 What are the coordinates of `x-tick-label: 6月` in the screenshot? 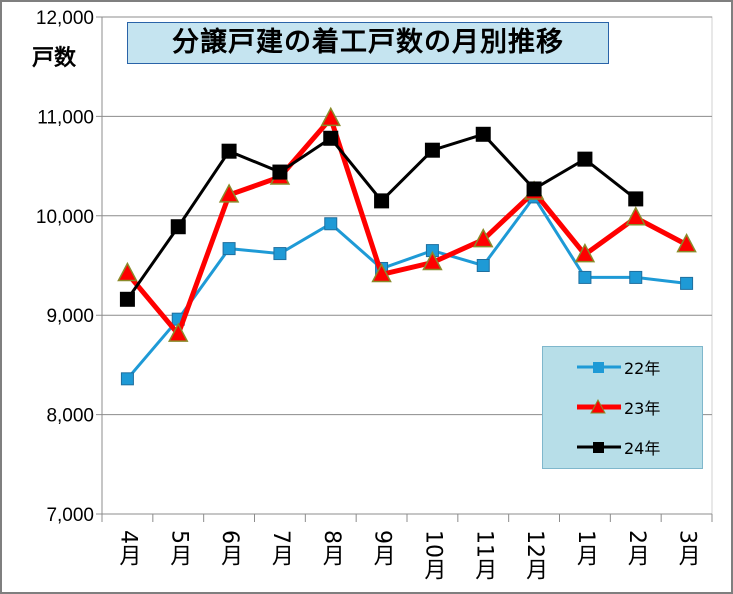 It's located at (230, 548).